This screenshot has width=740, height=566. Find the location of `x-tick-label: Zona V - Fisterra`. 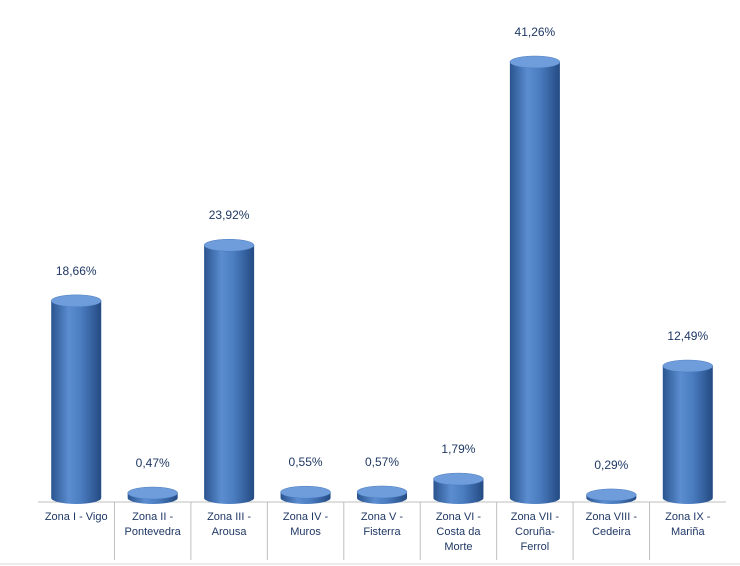

x-tick-label: Zona V - Fisterra is located at coordinates (382, 524).